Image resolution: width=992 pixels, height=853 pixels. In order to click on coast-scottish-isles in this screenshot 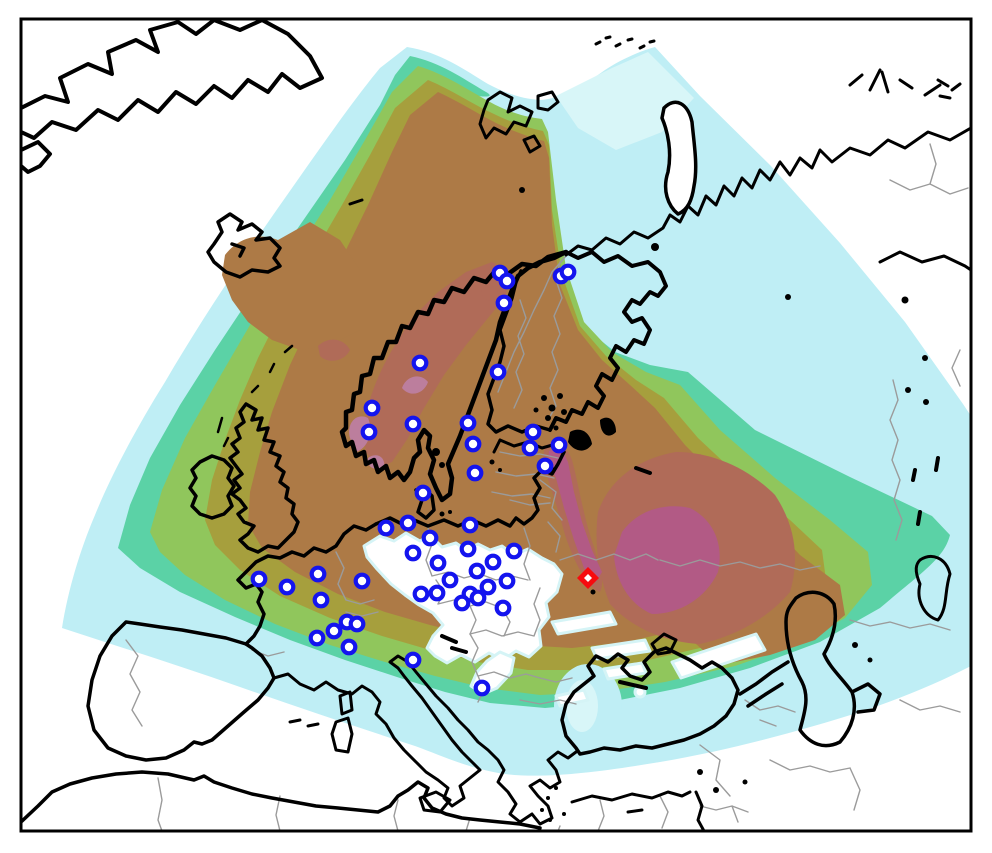, I will do `click(255, 396)`.